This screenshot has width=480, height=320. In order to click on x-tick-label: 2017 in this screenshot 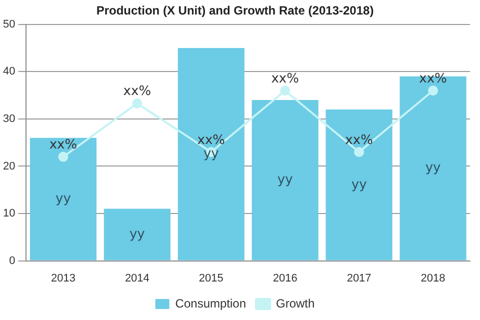, I will do `click(359, 278)`.